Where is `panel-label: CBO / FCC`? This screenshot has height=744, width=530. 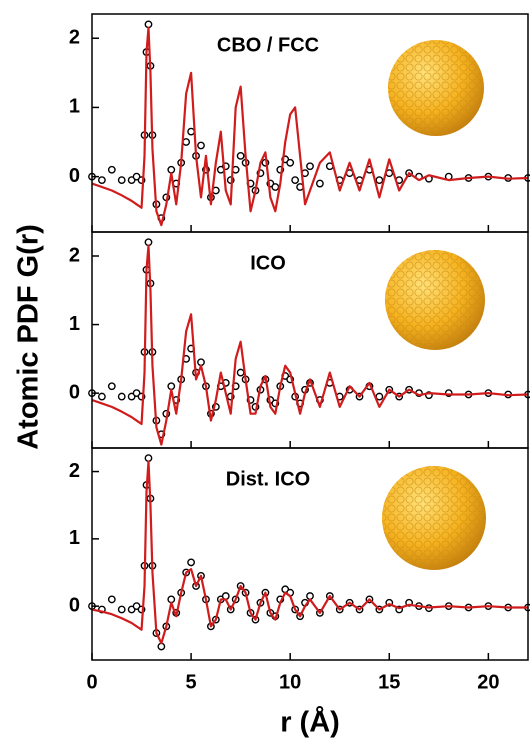
panel-label: CBO / FCC is located at coordinates (268, 45).